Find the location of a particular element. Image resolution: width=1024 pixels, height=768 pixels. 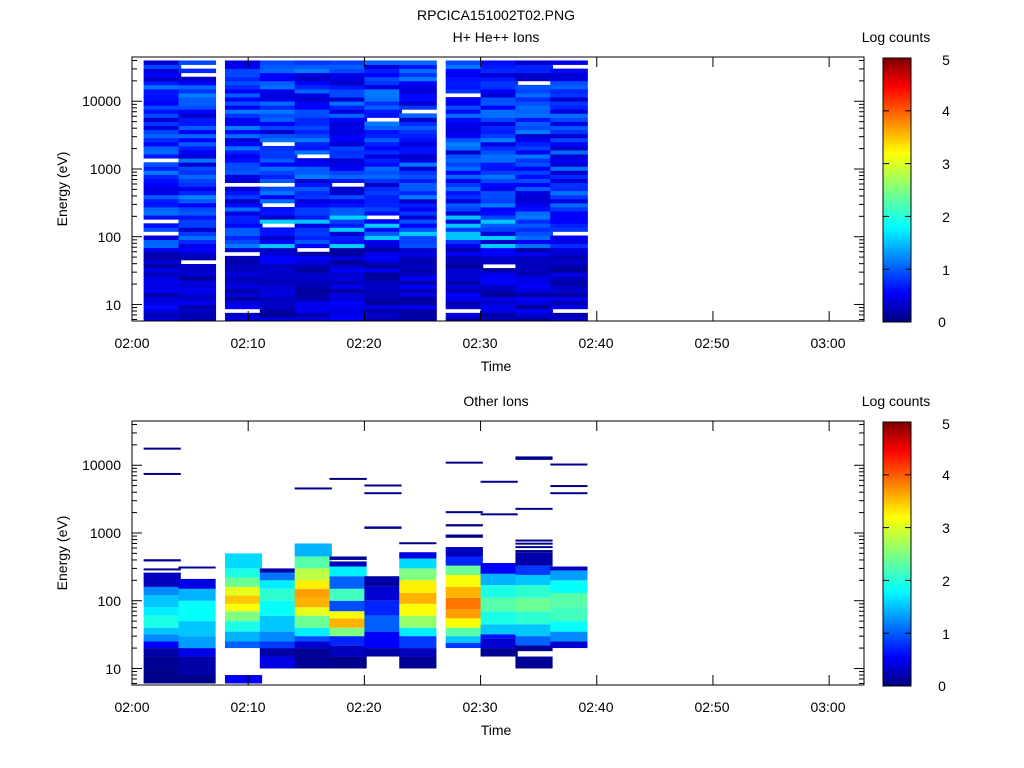

x-tick-label: 02:20 is located at coordinates (363, 707).